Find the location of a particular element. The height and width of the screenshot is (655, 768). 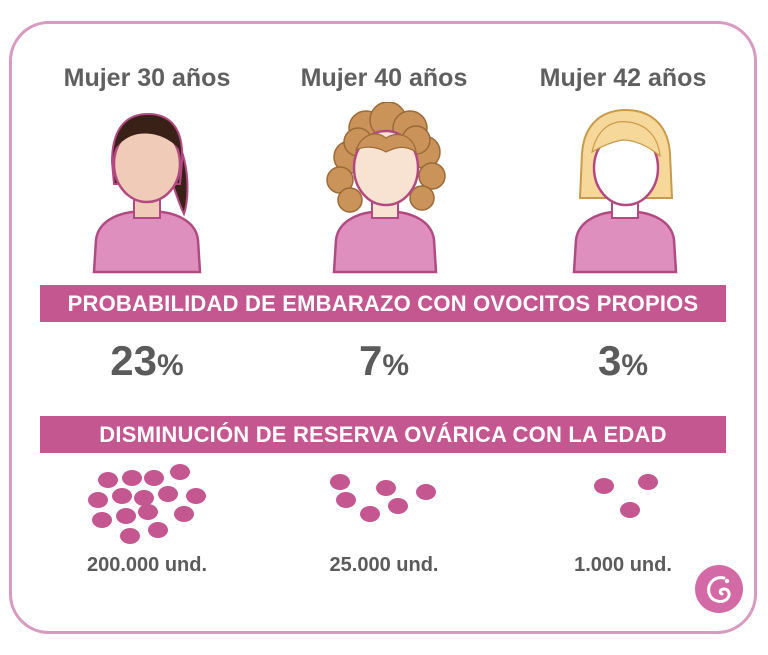

woman-30-icon is located at coordinates (147, 193).